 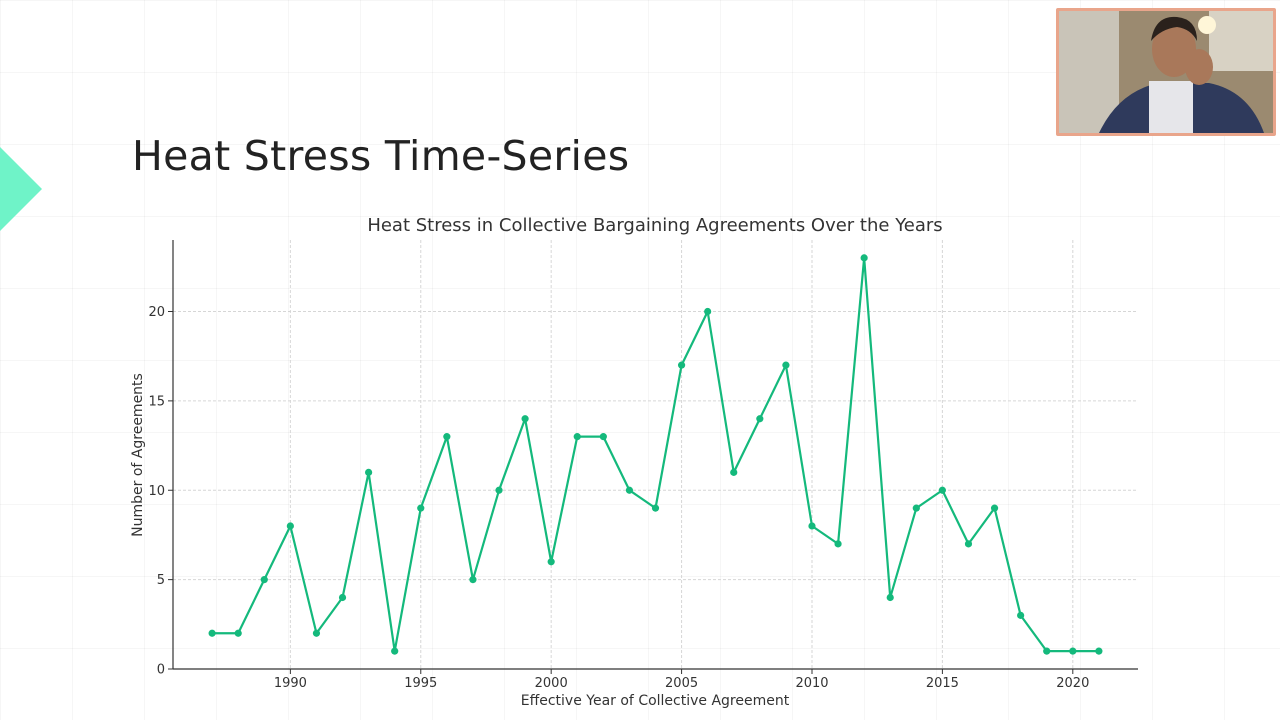 What do you see at coordinates (420, 683) in the screenshot?
I see `x-tick-label: 1995` at bounding box center [420, 683].